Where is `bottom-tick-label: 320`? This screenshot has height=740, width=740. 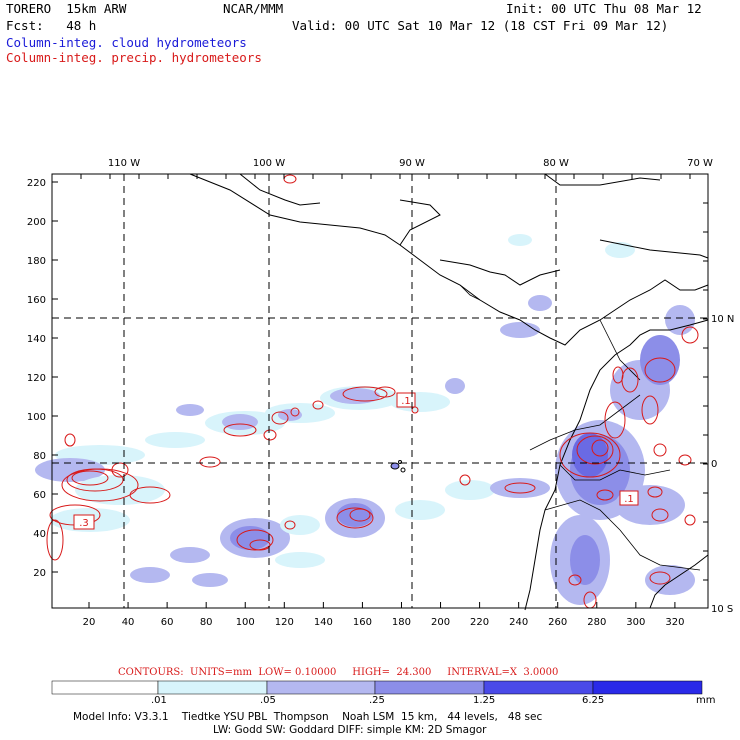 bottom-tick-label: 320 is located at coordinates (674, 622).